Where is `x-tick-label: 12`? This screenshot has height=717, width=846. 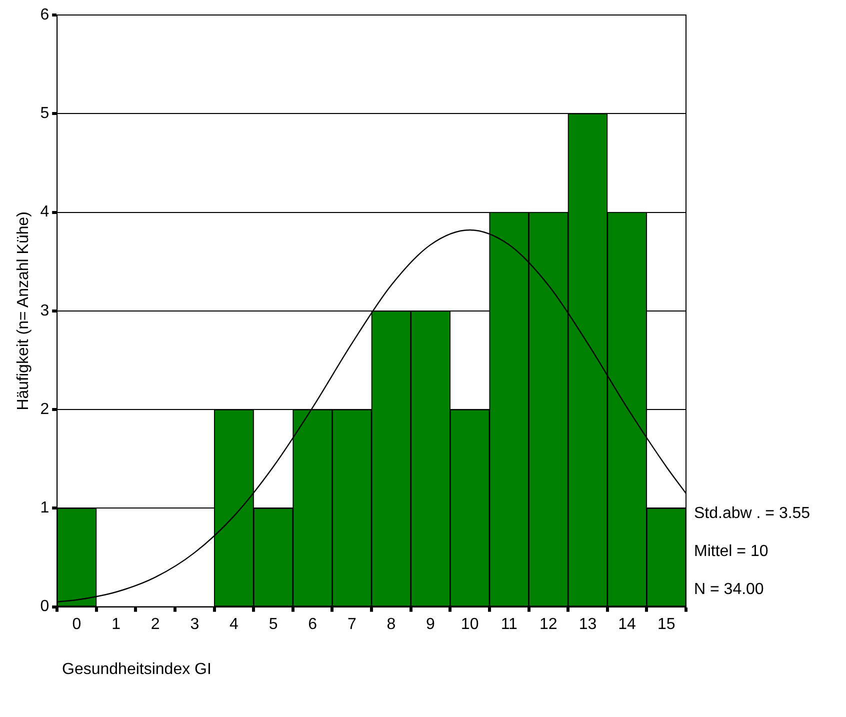 x-tick-label: 12 is located at coordinates (549, 624).